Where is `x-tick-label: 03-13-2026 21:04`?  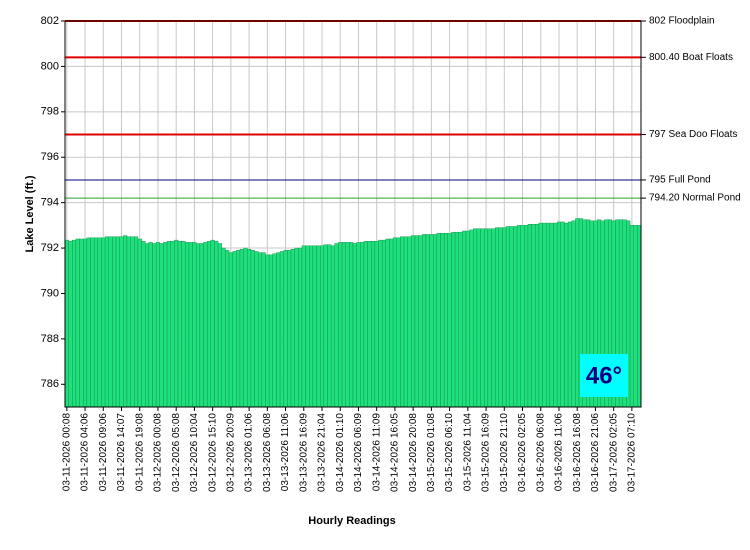
x-tick-label: 03-13-2026 21:04 is located at coordinates (322, 452).